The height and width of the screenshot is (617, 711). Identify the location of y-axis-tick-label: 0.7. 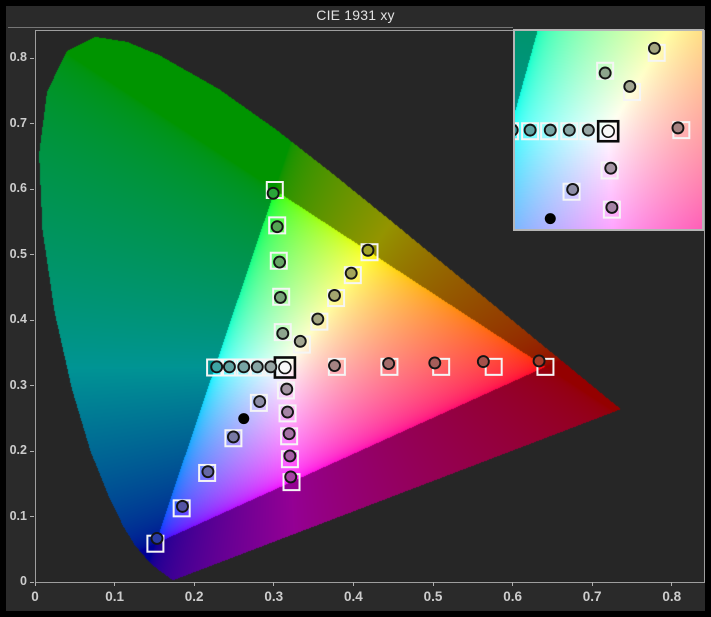
(18, 122).